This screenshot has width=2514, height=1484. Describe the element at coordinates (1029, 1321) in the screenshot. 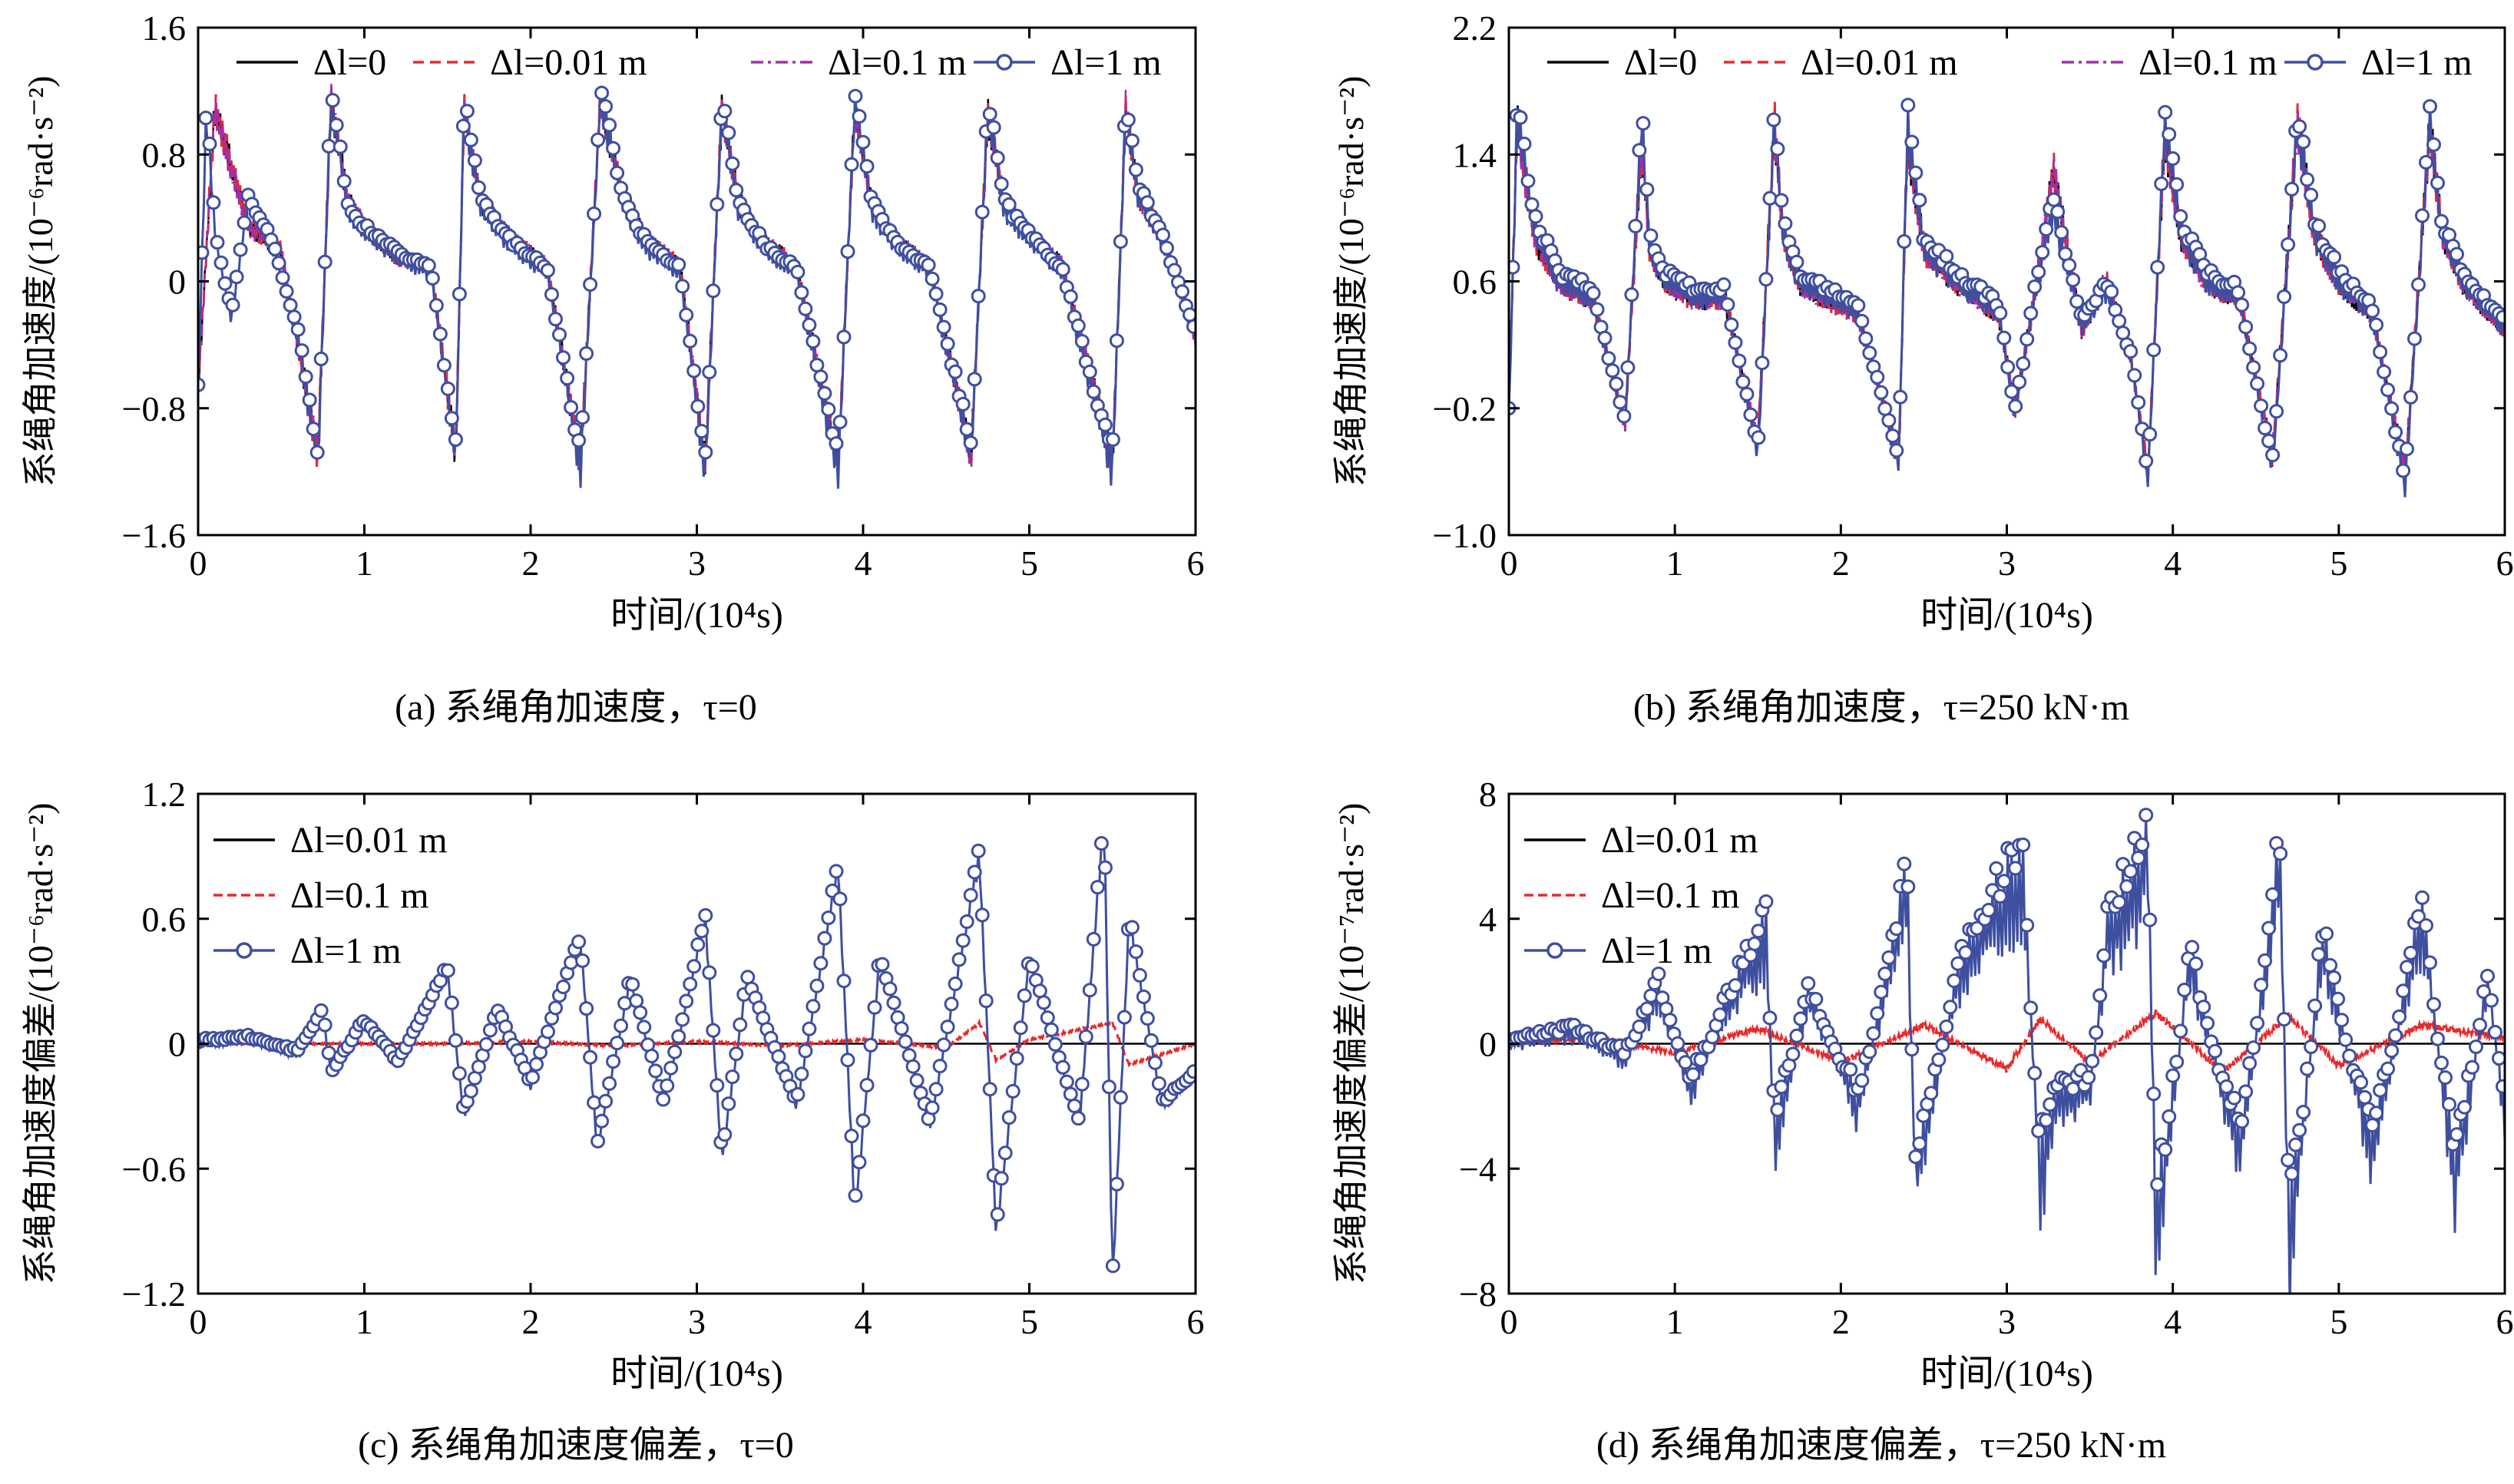

I see `p2-x-tick-label: 5` at that location.